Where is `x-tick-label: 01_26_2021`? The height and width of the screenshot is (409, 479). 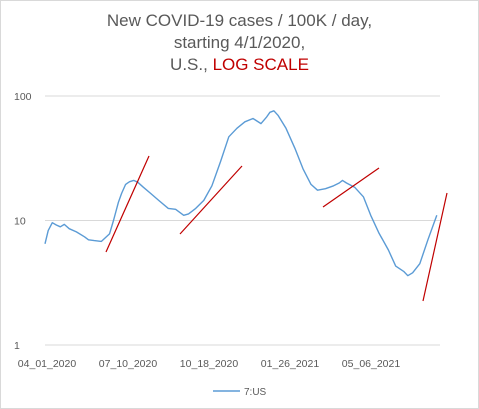
x-tick-label: 01_26_2021 is located at coordinates (290, 364).